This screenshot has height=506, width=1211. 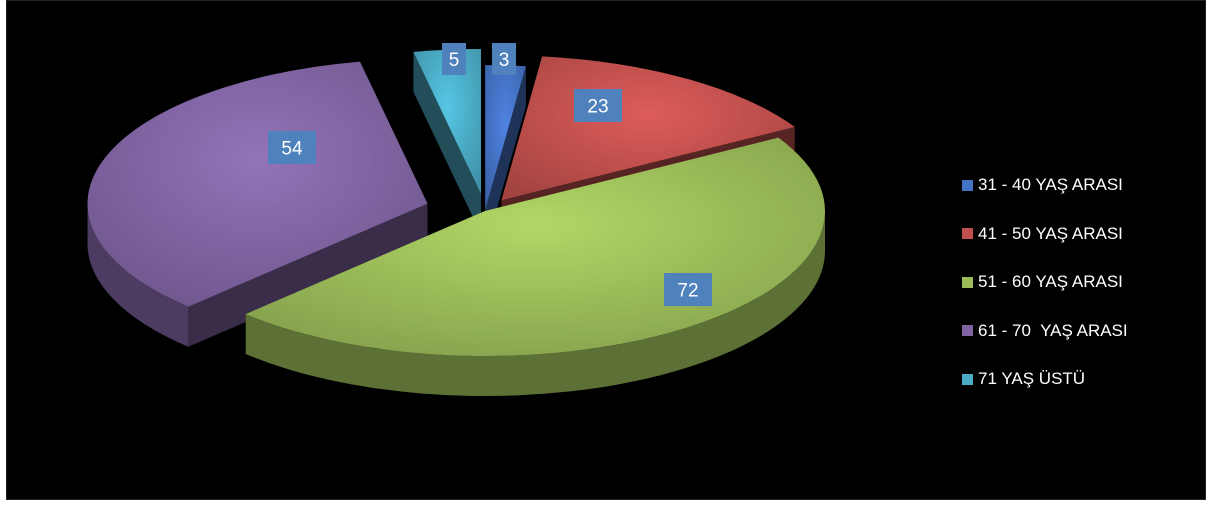 I want to click on pie-slice-side, so click(x=138, y=275).